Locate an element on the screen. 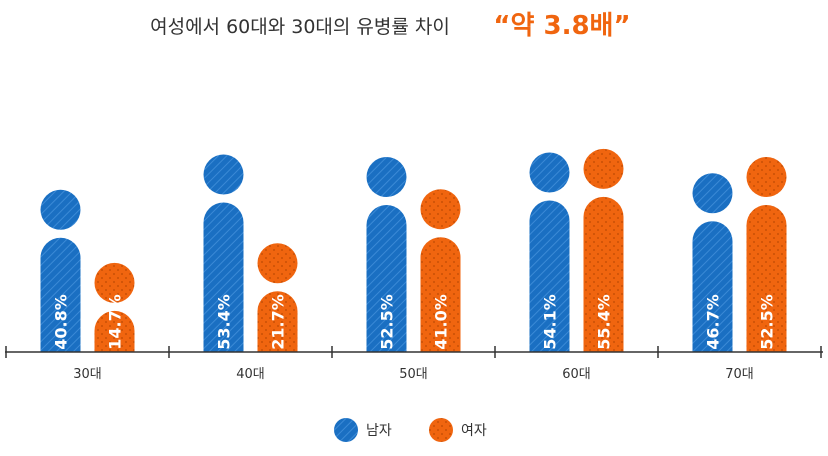 This screenshot has height=456, width=828. data-label: 55.4% is located at coordinates (604, 322).